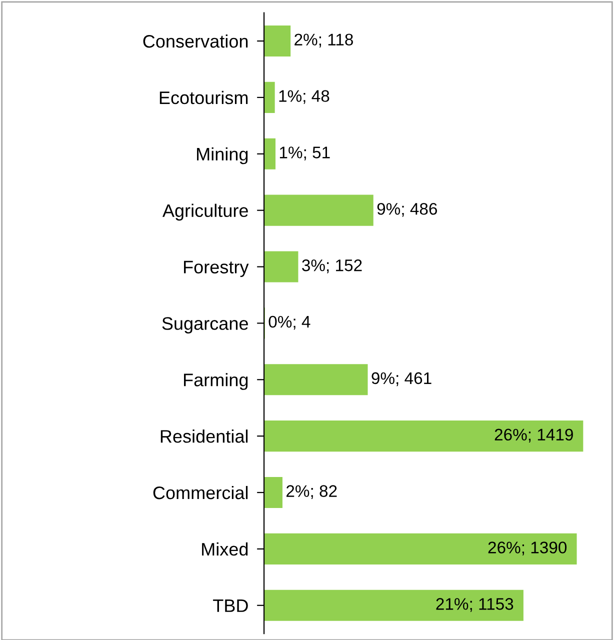 Image resolution: width=614 pixels, height=640 pixels. Describe the element at coordinates (216, 381) in the screenshot. I see `y-tick-label: Farming` at that location.